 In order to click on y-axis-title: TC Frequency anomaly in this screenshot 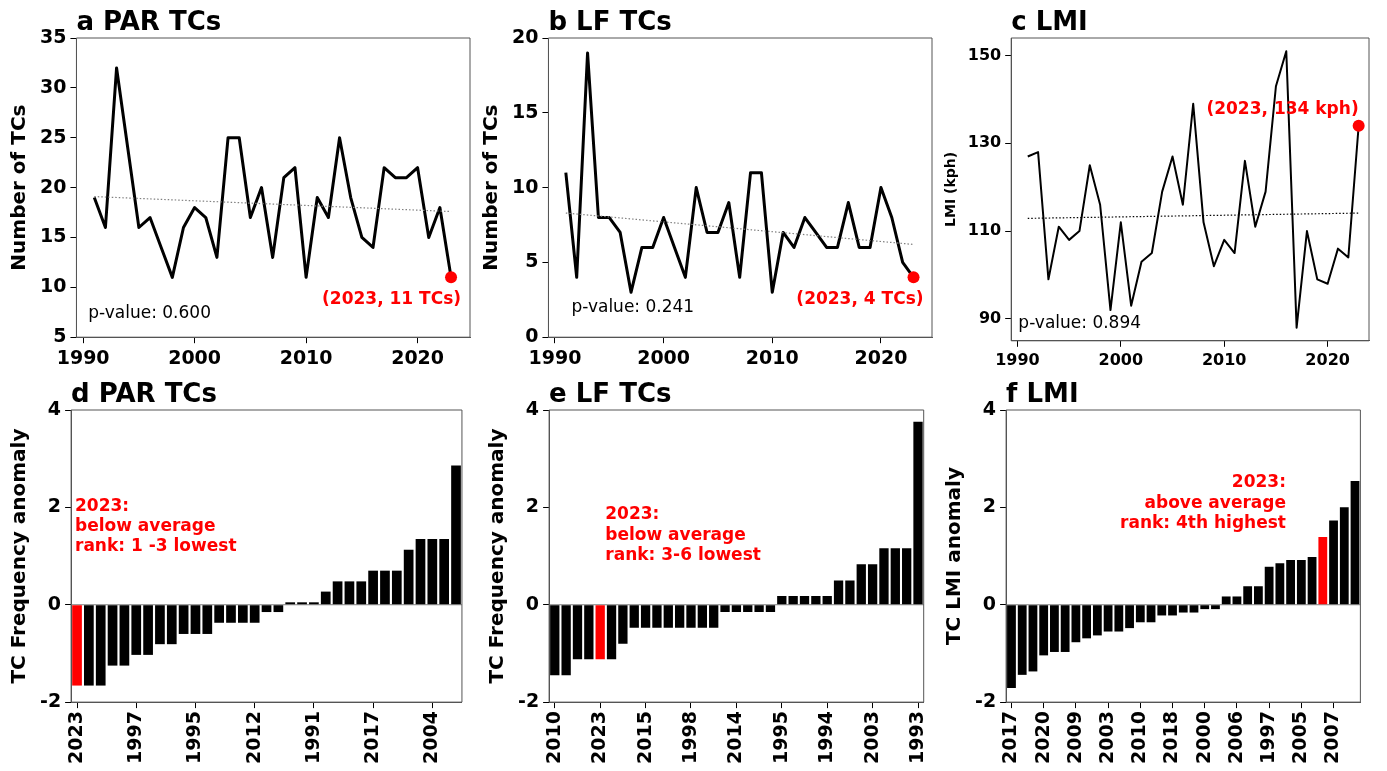, I will do `click(18, 556)`.